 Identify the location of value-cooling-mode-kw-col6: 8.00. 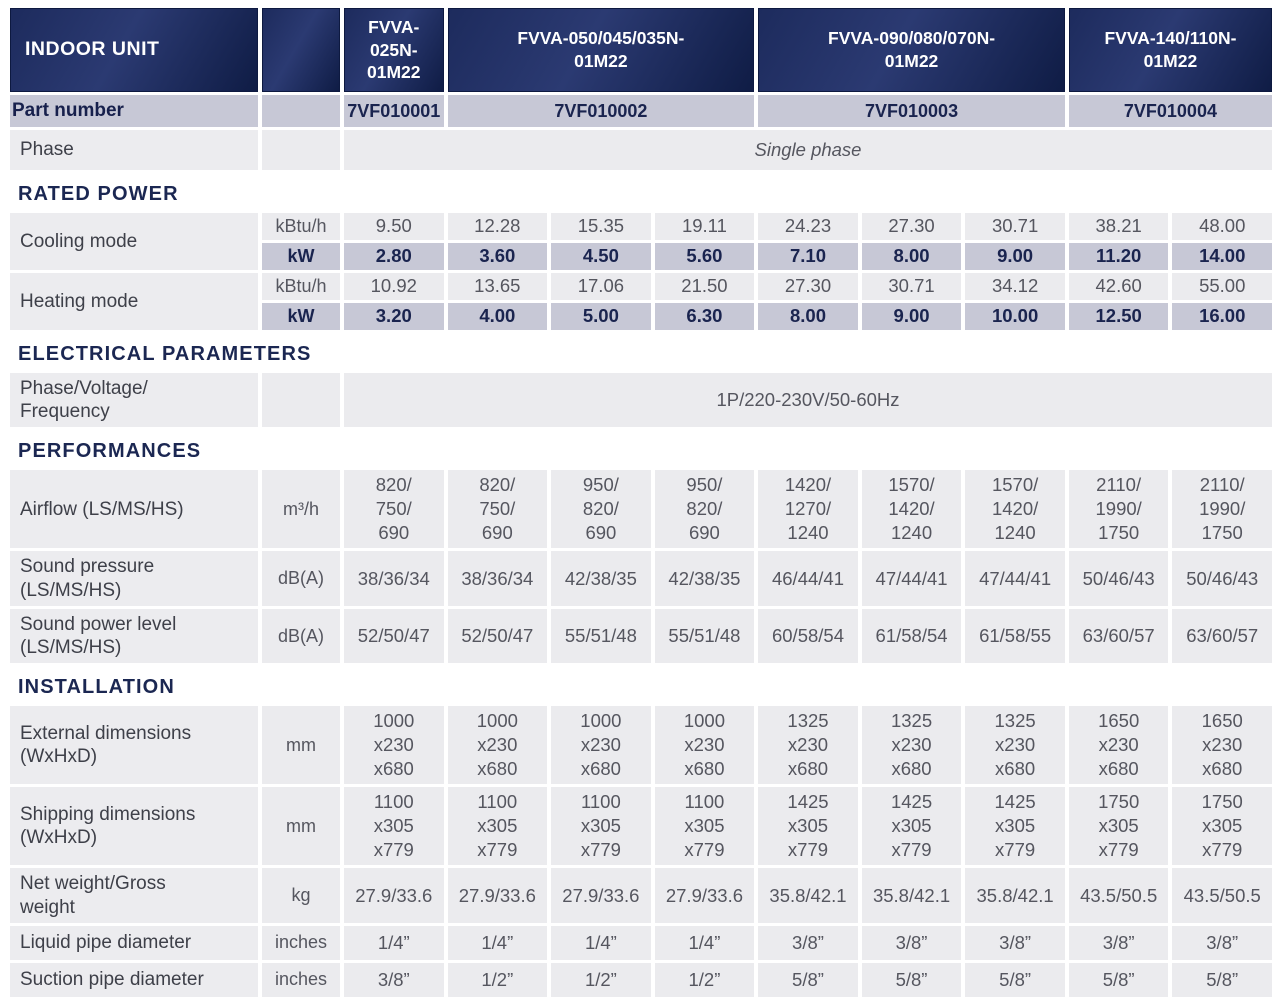
(911, 256).